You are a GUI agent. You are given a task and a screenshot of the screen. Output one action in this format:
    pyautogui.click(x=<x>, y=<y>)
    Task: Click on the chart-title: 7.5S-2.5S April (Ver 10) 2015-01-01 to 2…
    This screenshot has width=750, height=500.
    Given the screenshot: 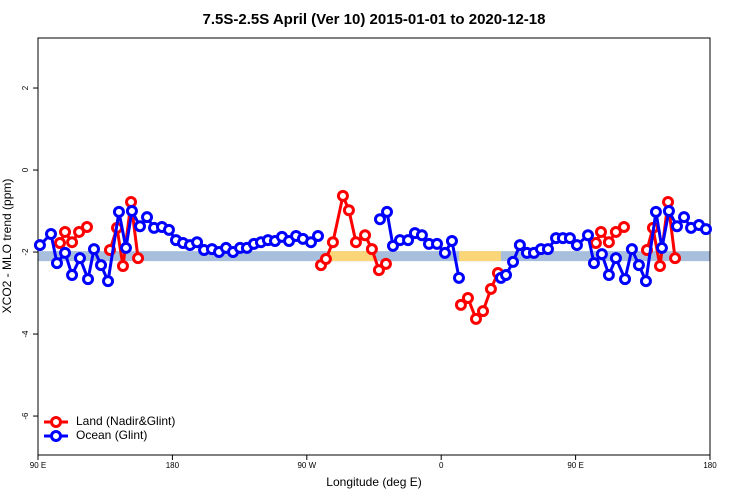 What is the action you would take?
    pyautogui.click(x=374, y=19)
    